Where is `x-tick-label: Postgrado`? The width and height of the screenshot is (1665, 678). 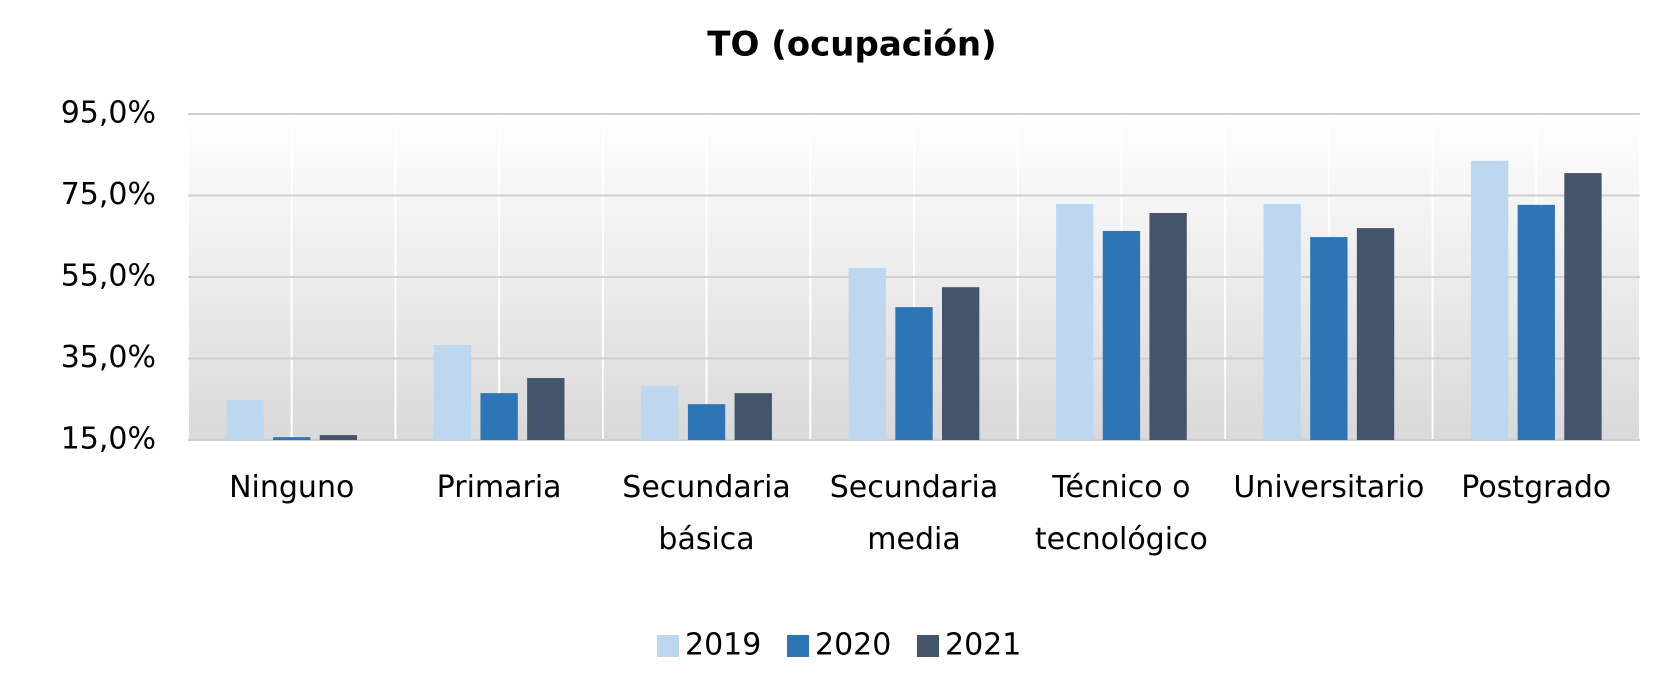 x-tick-label: Postgrado is located at coordinates (1536, 487).